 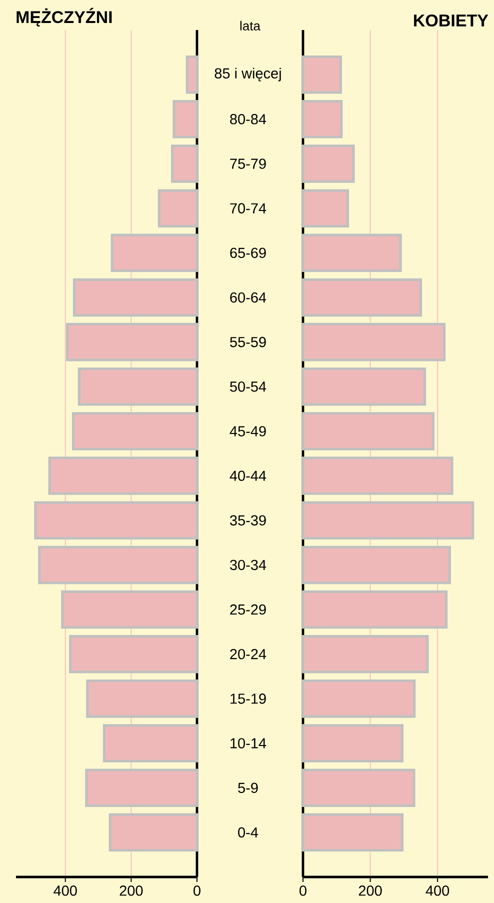 What do you see at coordinates (248, 431) in the screenshot?
I see `y-tick-label: 45-49` at bounding box center [248, 431].